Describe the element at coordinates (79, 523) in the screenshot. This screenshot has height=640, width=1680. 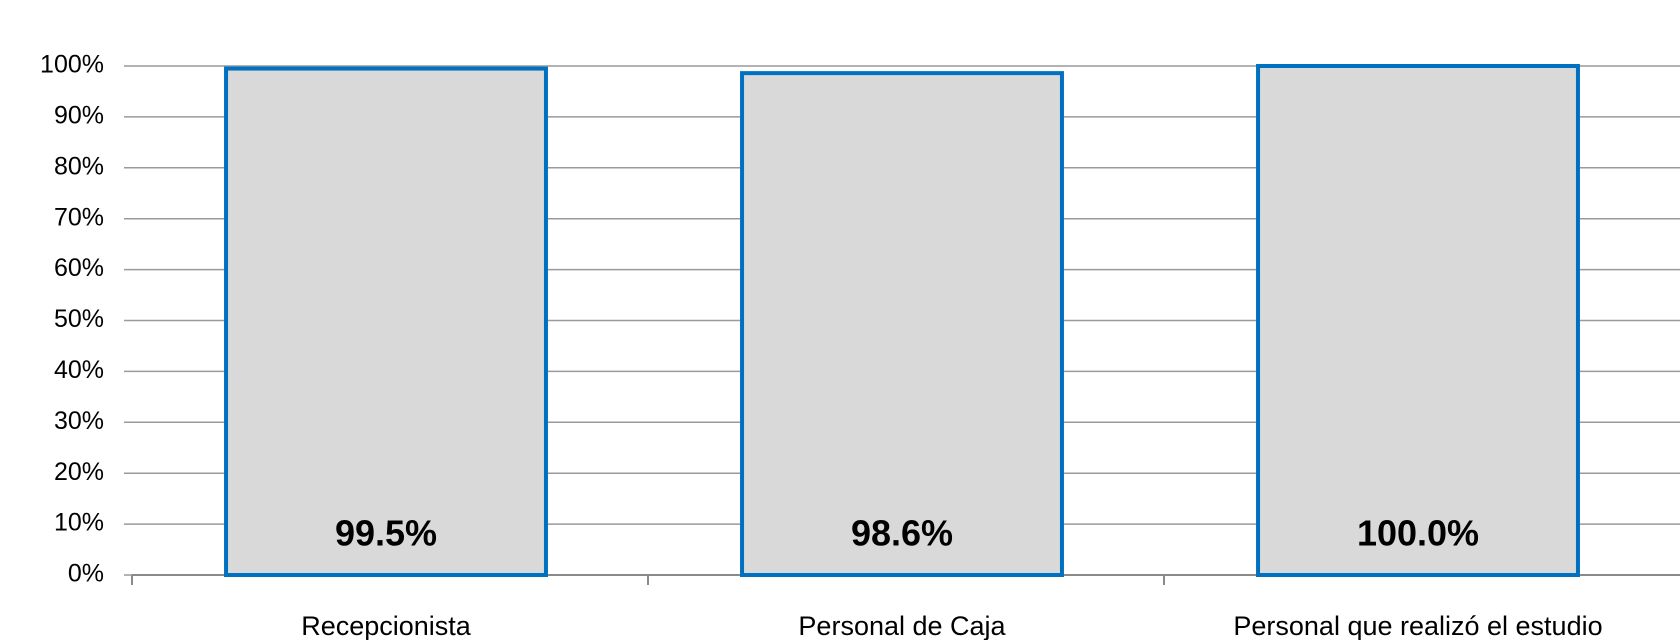
I see `y-tick-label: 10%` at that location.